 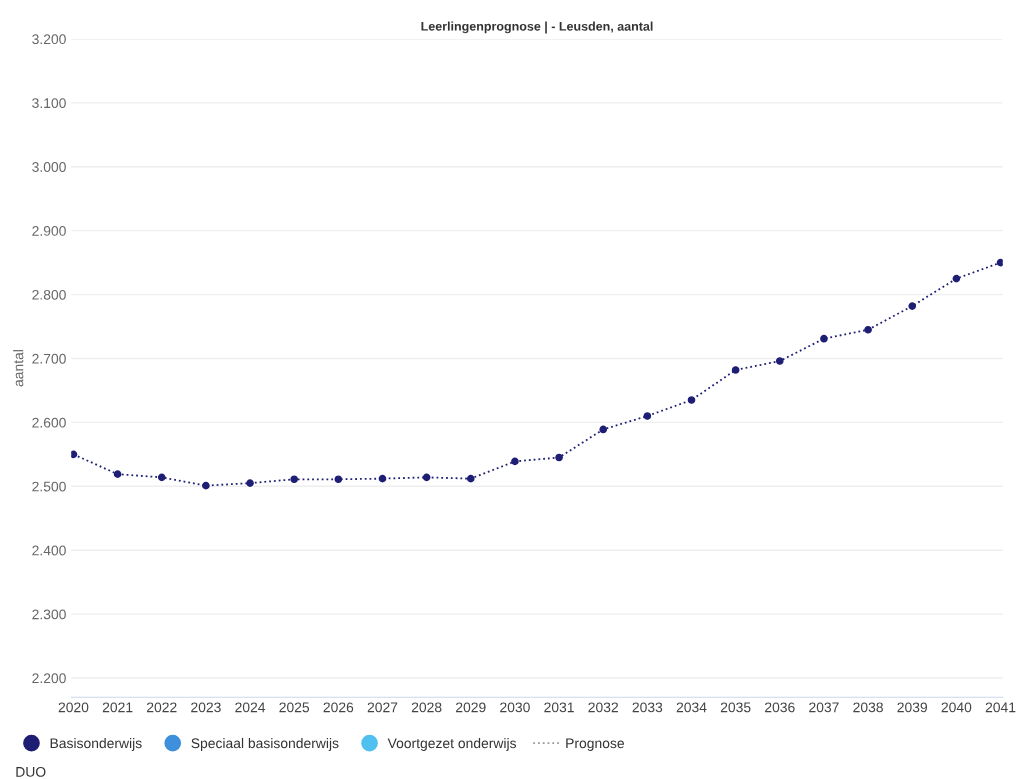 What do you see at coordinates (780, 707) in the screenshot?
I see `x-tick-label: 2036` at bounding box center [780, 707].